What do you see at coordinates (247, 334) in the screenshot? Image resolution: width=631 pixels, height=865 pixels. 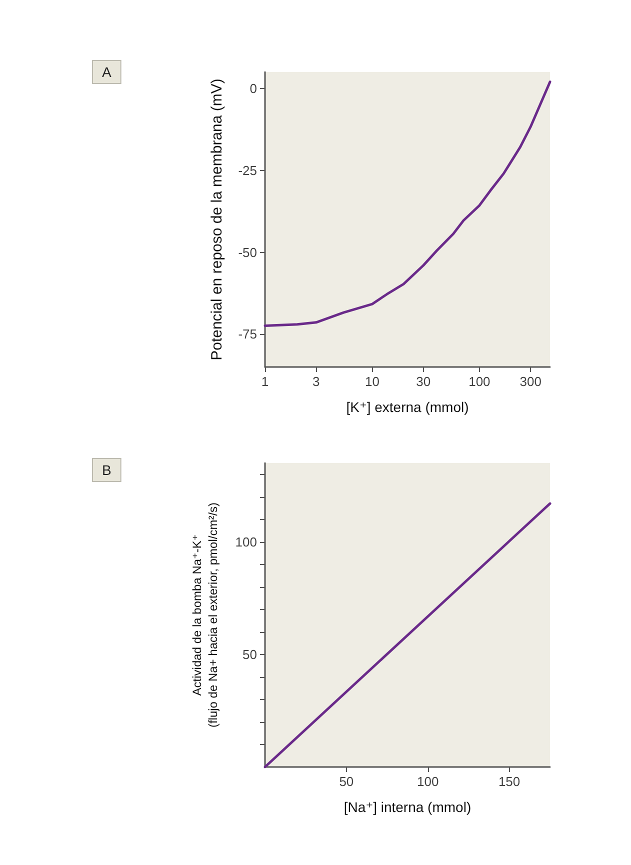 I see `y-tick-label: -75` at bounding box center [247, 334].